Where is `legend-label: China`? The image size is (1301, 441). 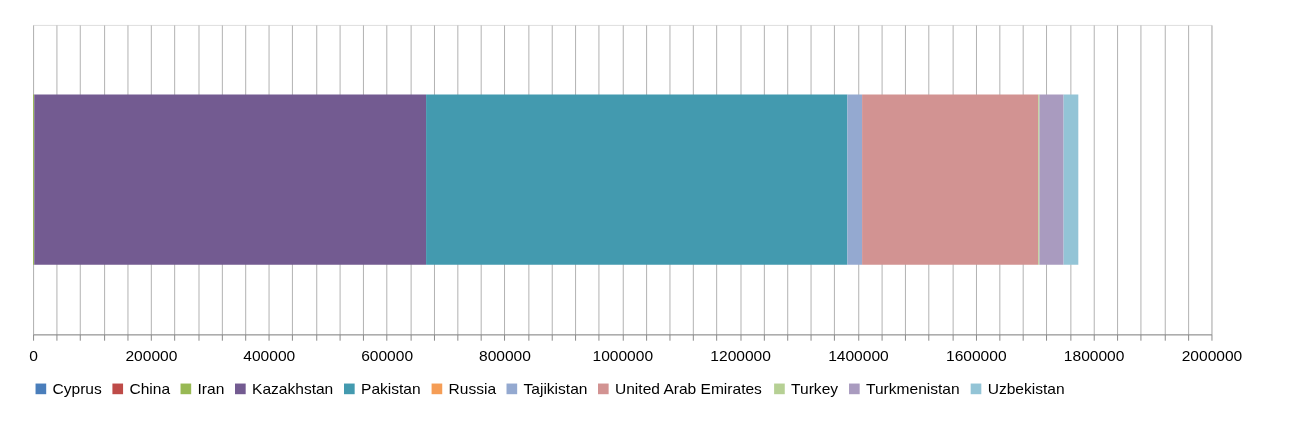
legend-label: China is located at coordinates (150, 388).